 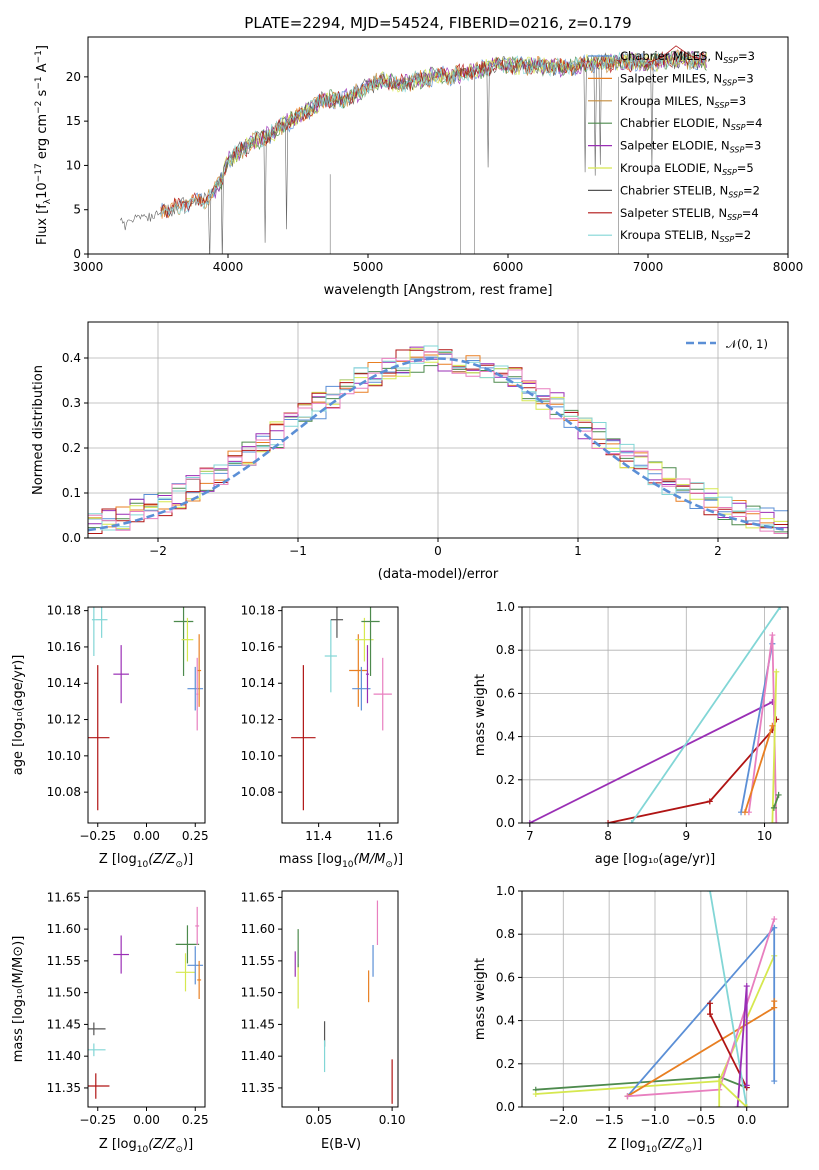 I want to click on y-tick-label: 10.10, so click(x=258, y=756).